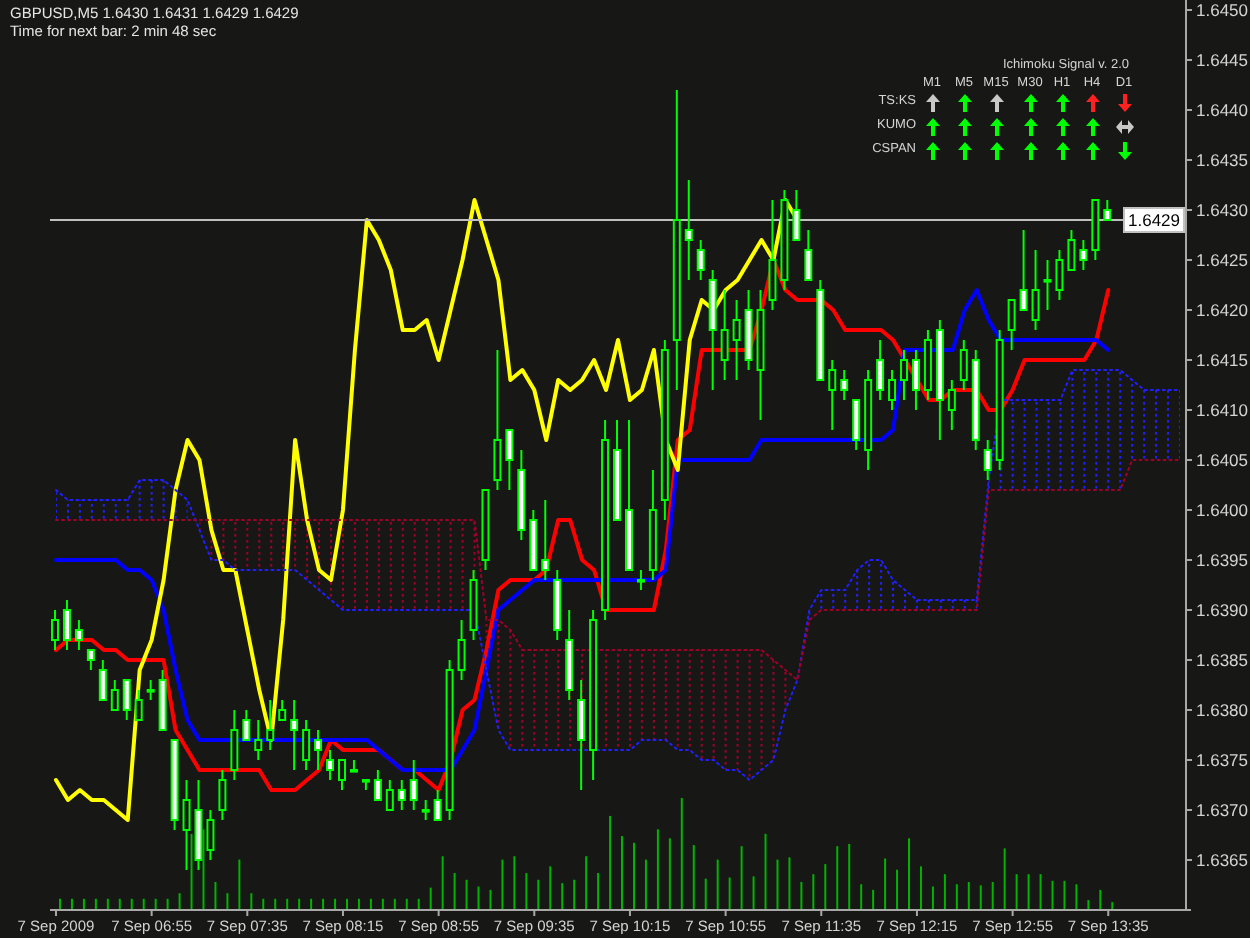 The height and width of the screenshot is (938, 1250). What do you see at coordinates (1222, 360) in the screenshot?
I see `y-tick-label: 1.6415` at bounding box center [1222, 360].